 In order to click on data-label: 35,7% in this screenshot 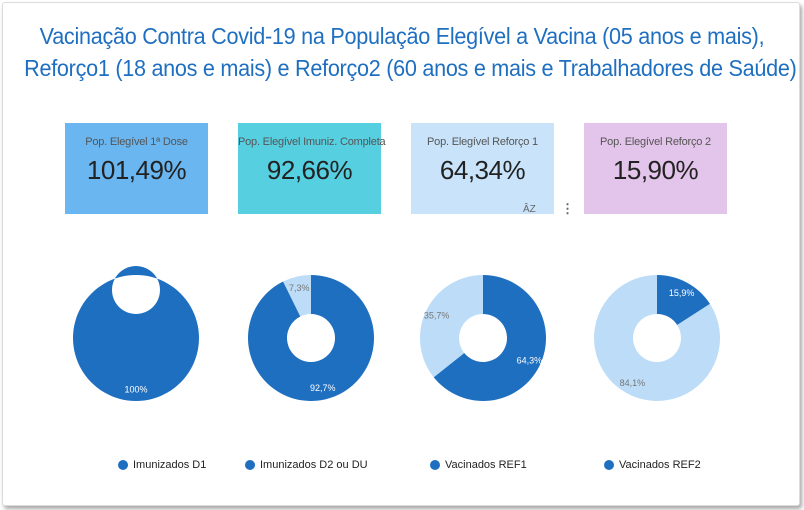, I will do `click(437, 316)`.